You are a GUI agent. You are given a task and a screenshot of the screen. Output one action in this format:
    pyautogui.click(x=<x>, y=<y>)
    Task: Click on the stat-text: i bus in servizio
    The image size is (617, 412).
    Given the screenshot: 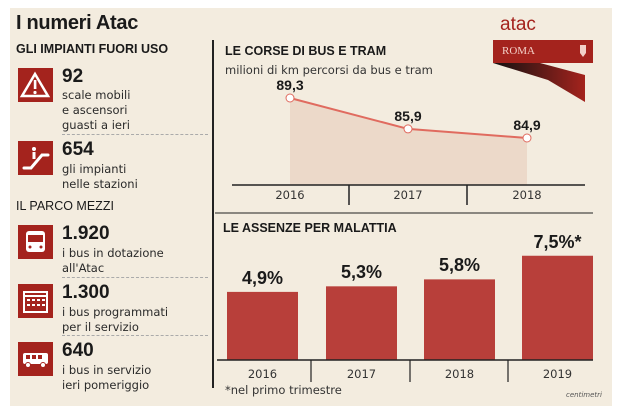 What is the action you would take?
    pyautogui.click(x=107, y=370)
    